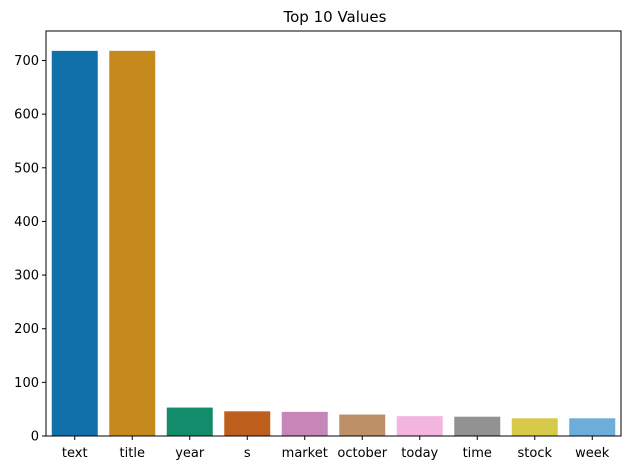 This screenshot has height=474, width=630. I want to click on x-tick-label: year, so click(190, 453).